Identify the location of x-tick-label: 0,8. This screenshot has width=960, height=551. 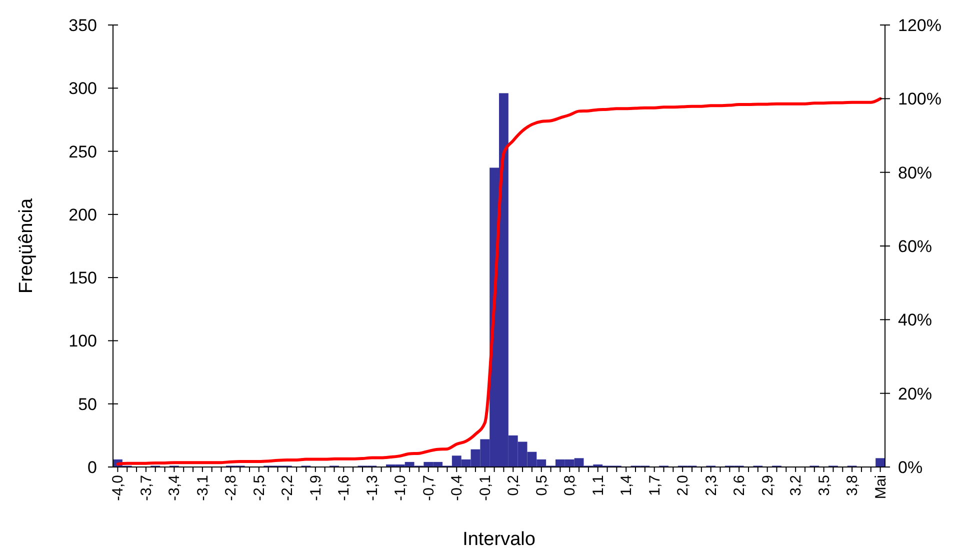
(570, 485).